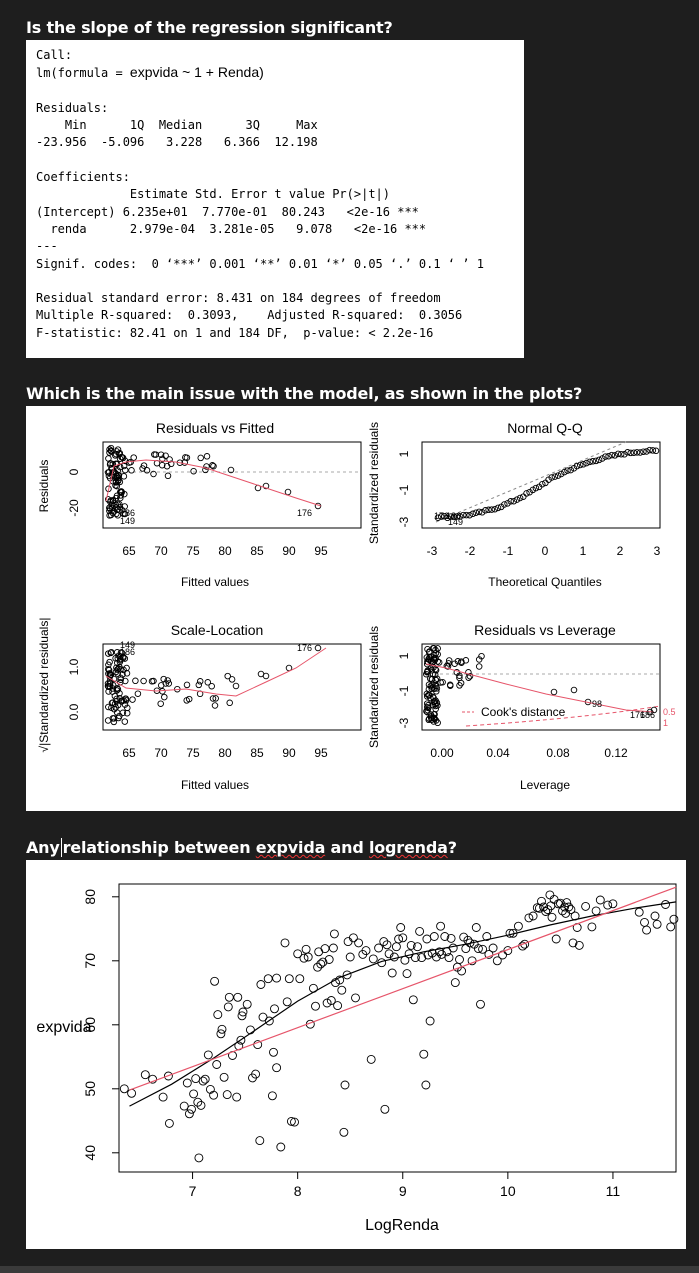  What do you see at coordinates (257, 753) in the screenshot?
I see `sl-xtick: 85` at bounding box center [257, 753].